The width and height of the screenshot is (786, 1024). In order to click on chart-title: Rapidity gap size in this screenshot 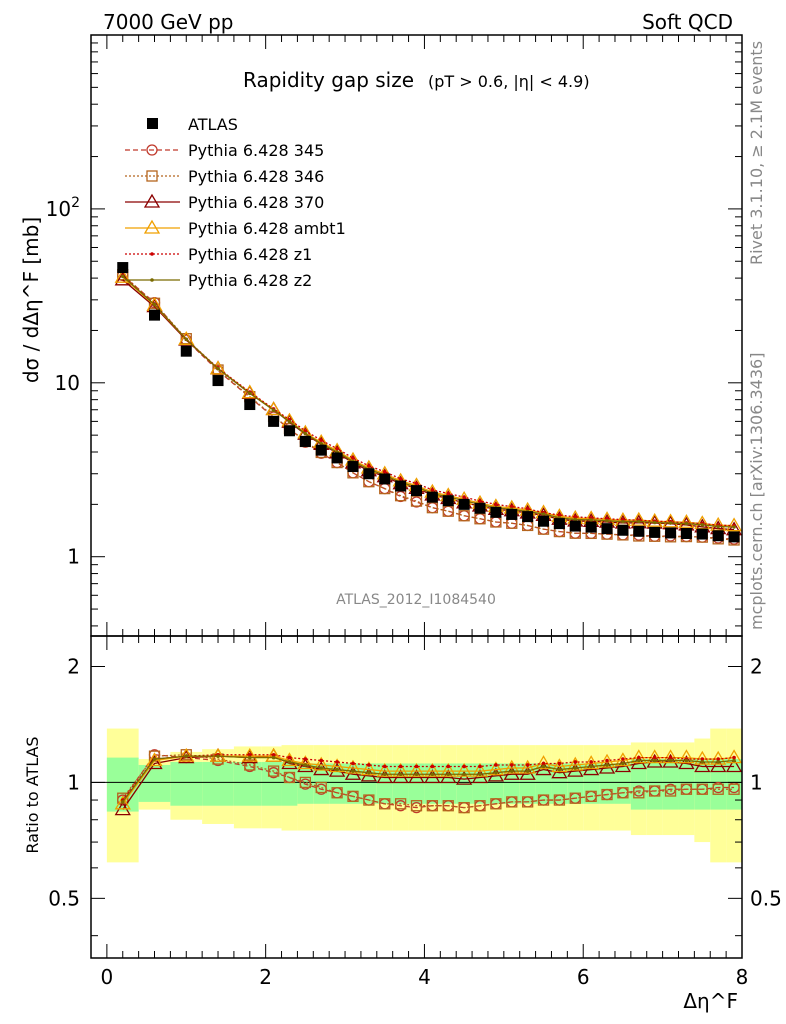, I will do `click(328, 80)`.